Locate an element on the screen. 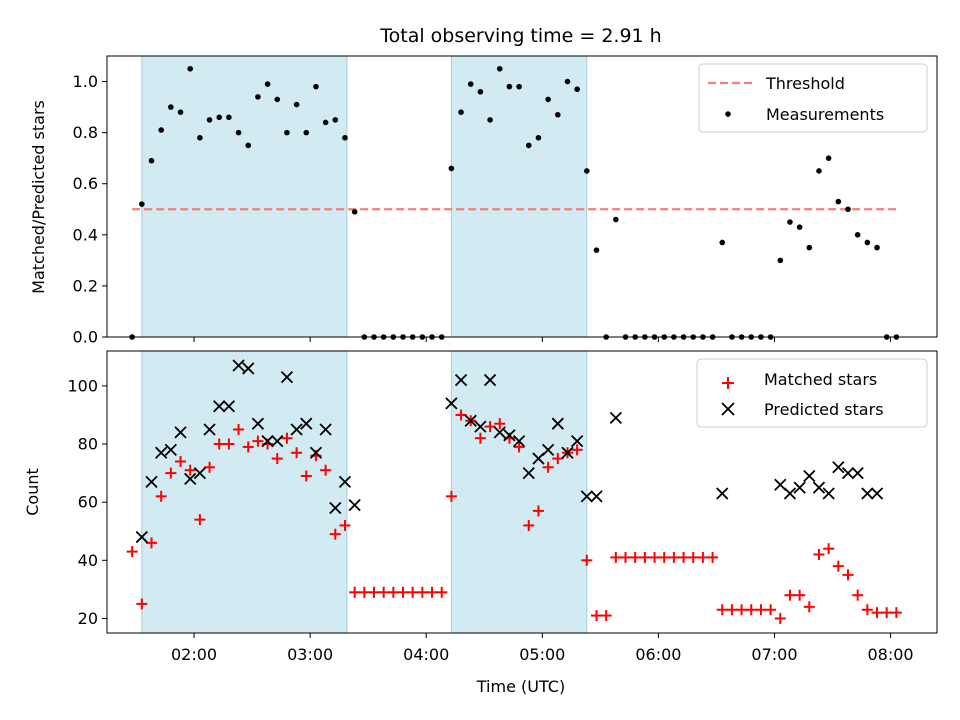 This screenshot has width=960, height=720. legend-predicted-label: Predicted stars is located at coordinates (824, 409).